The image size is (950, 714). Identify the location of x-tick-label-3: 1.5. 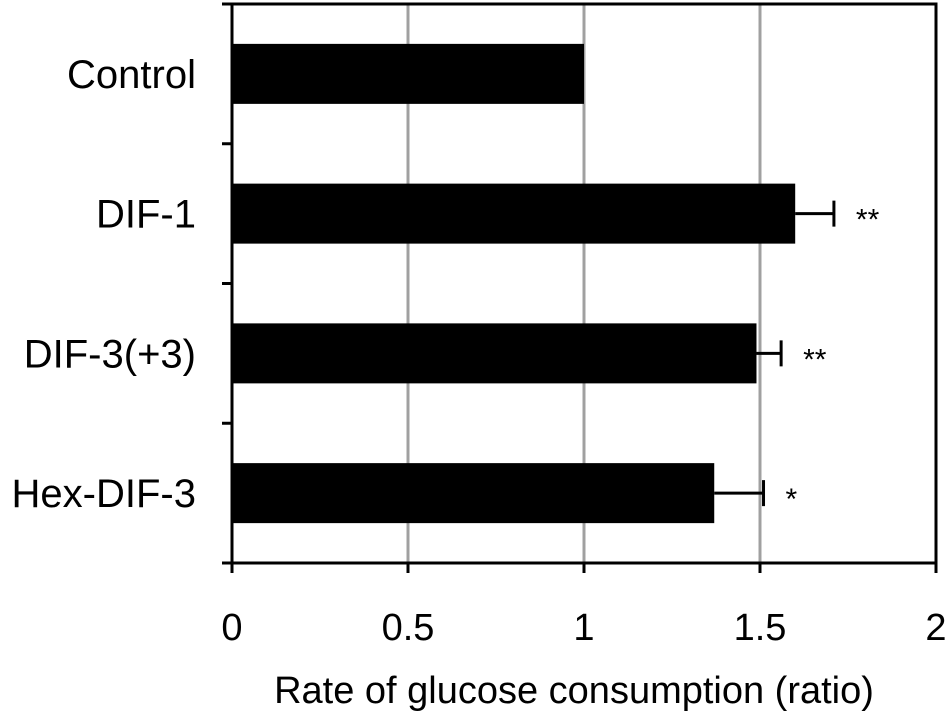
(760, 628).